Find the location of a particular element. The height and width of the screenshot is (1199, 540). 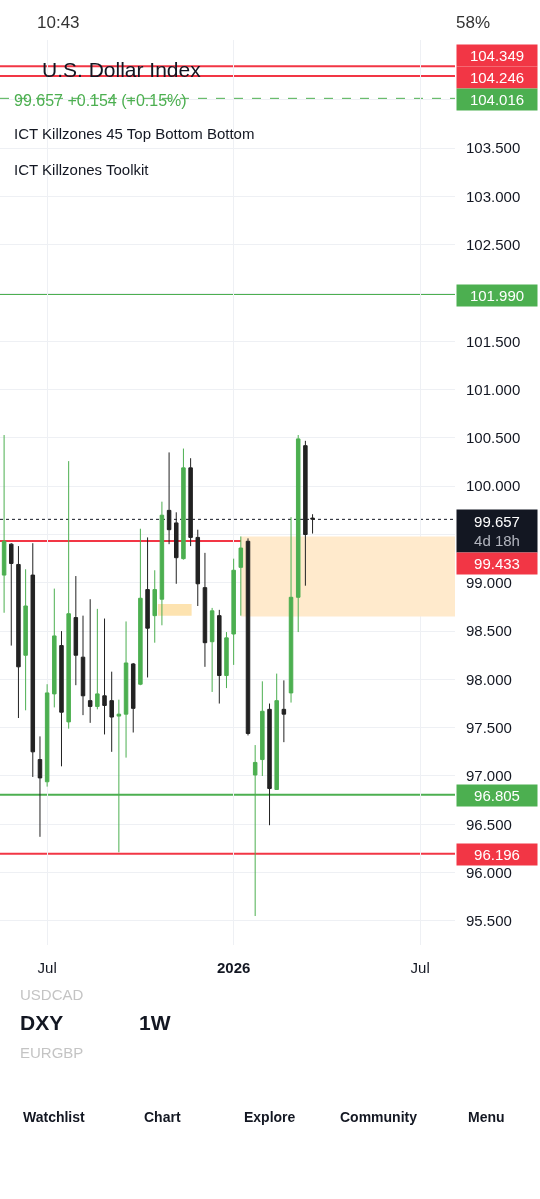

annotation: ICT Killzones Toolkit is located at coordinates (82, 169).